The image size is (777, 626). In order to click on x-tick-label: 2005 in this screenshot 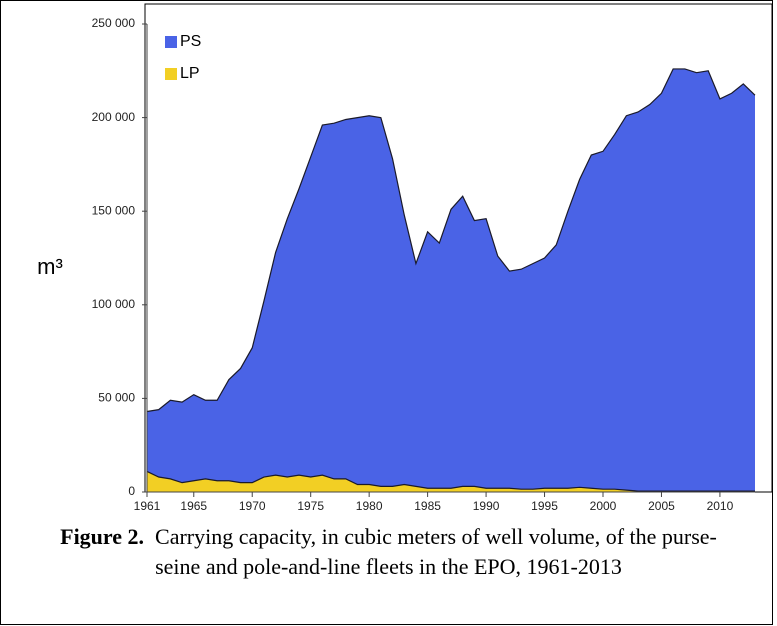, I will do `click(661, 506)`.